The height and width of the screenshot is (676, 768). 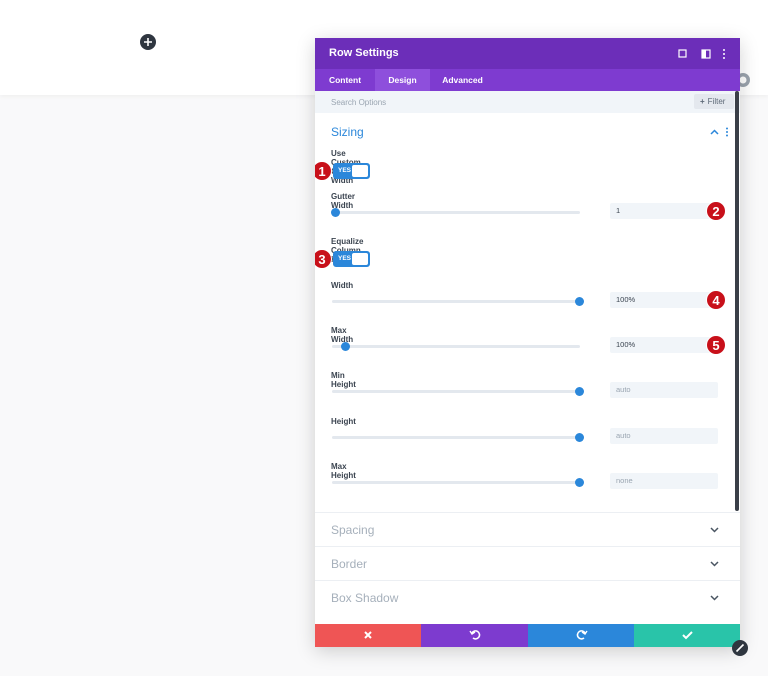 I want to click on save-button, so click(x=686, y=635).